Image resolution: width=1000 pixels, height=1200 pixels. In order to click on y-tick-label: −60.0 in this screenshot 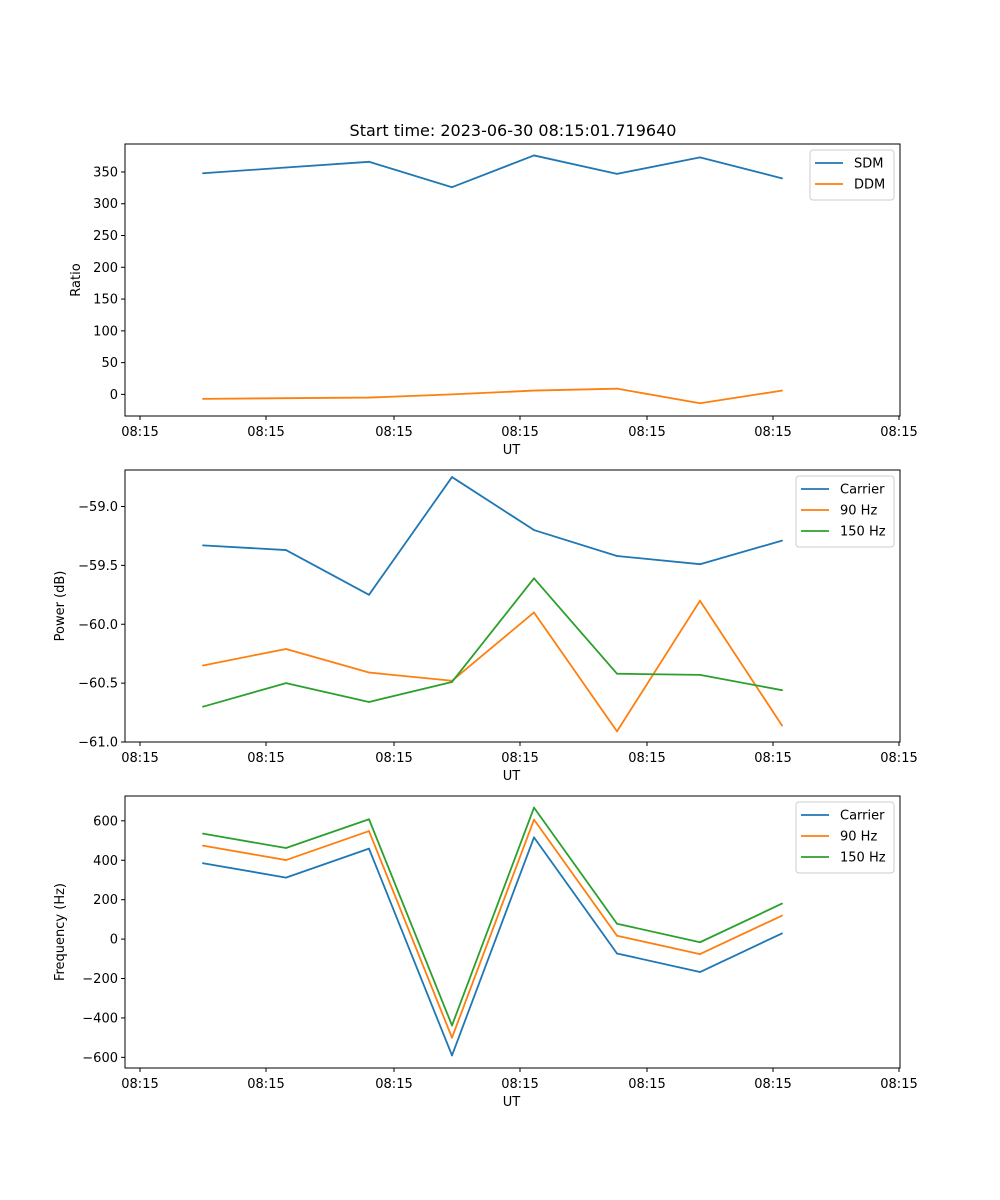, I will do `click(98, 625)`.